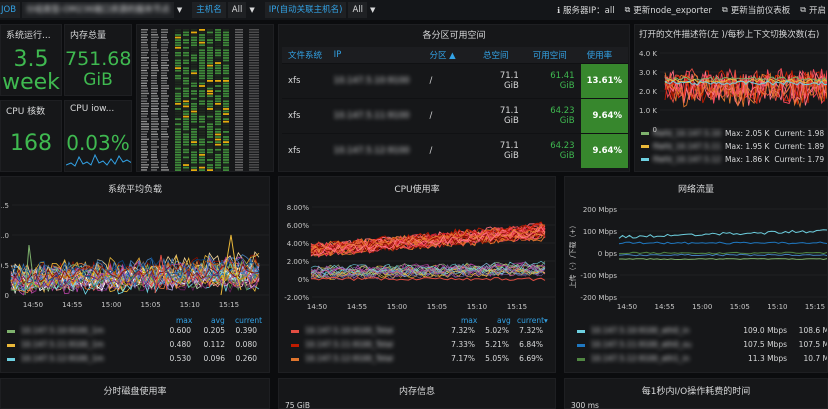 Image resolution: width=828 pixels, height=409 pixels. Describe the element at coordinates (604, 150) in the screenshot. I see `cell-usage: 9.64%` at that location.